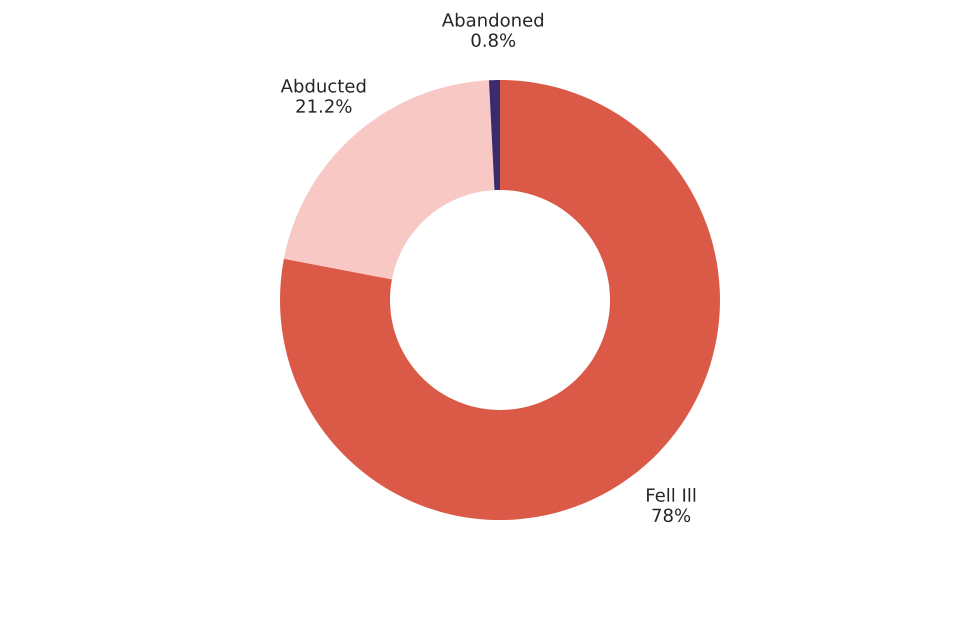 The image size is (976, 633). I want to click on slice-label: Abandoned, so click(493, 19).